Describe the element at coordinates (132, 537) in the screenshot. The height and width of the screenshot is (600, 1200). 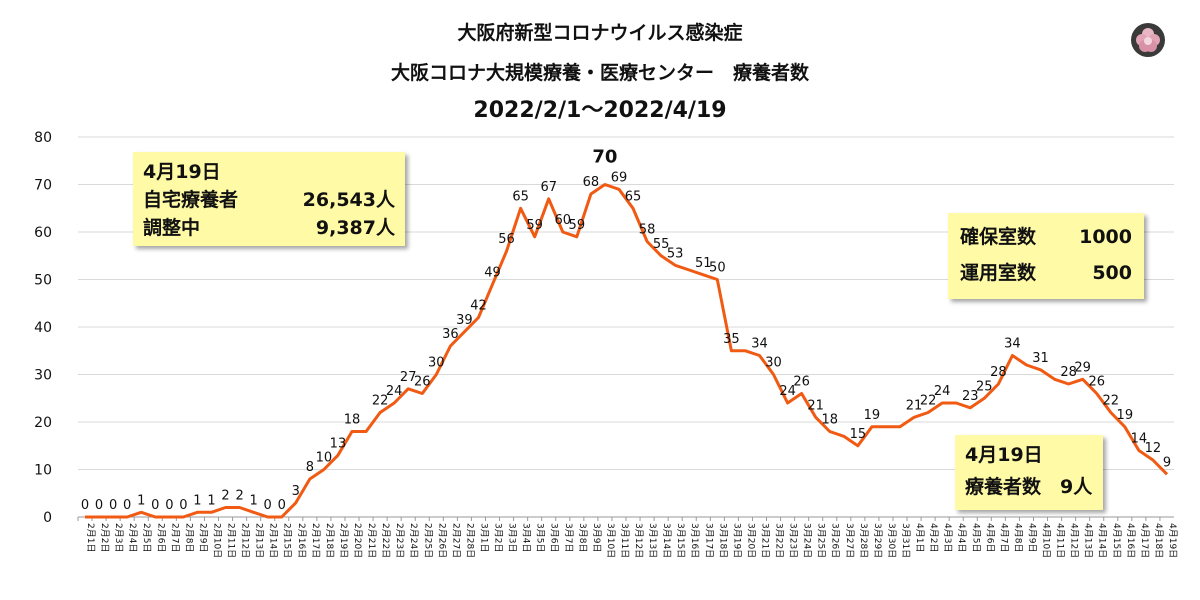
I see `x-tick-label: 2月4日` at that location.